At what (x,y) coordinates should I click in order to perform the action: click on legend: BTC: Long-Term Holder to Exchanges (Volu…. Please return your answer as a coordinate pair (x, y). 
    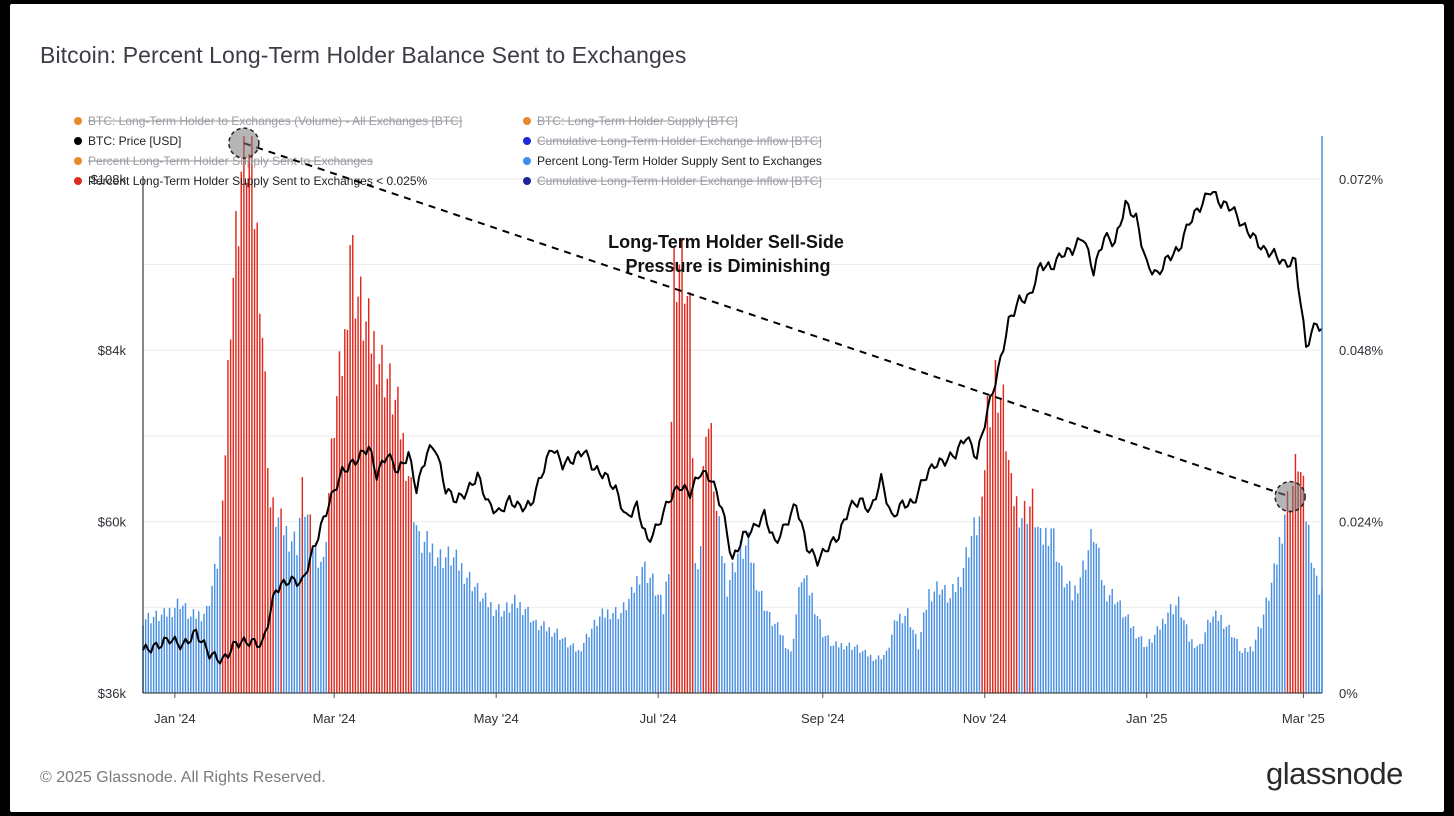
    Looking at the image, I should click on (448, 151).